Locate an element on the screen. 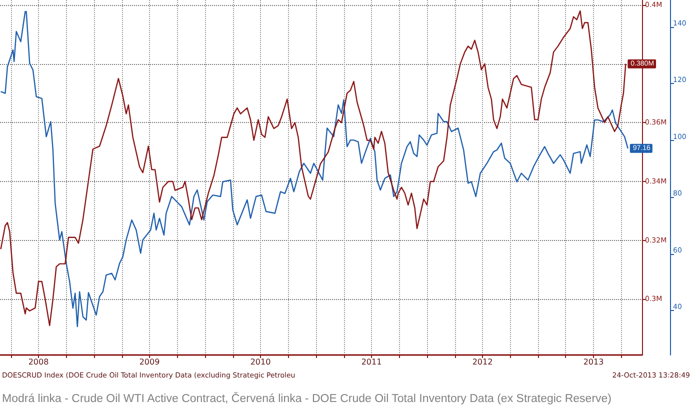 This screenshot has height=410, width=692. x-tick-label: 2008 is located at coordinates (38, 362).